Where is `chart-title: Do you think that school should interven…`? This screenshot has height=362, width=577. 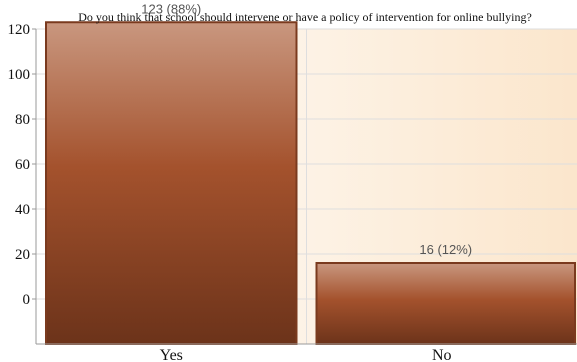
chart-title: Do you think that school should interven… is located at coordinates (305, 17).